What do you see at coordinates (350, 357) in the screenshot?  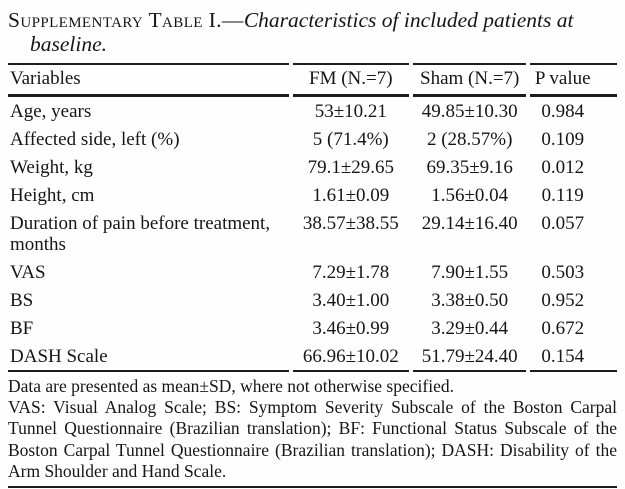 I see `cell-fm-value: 66.96±10.02` at bounding box center [350, 357].